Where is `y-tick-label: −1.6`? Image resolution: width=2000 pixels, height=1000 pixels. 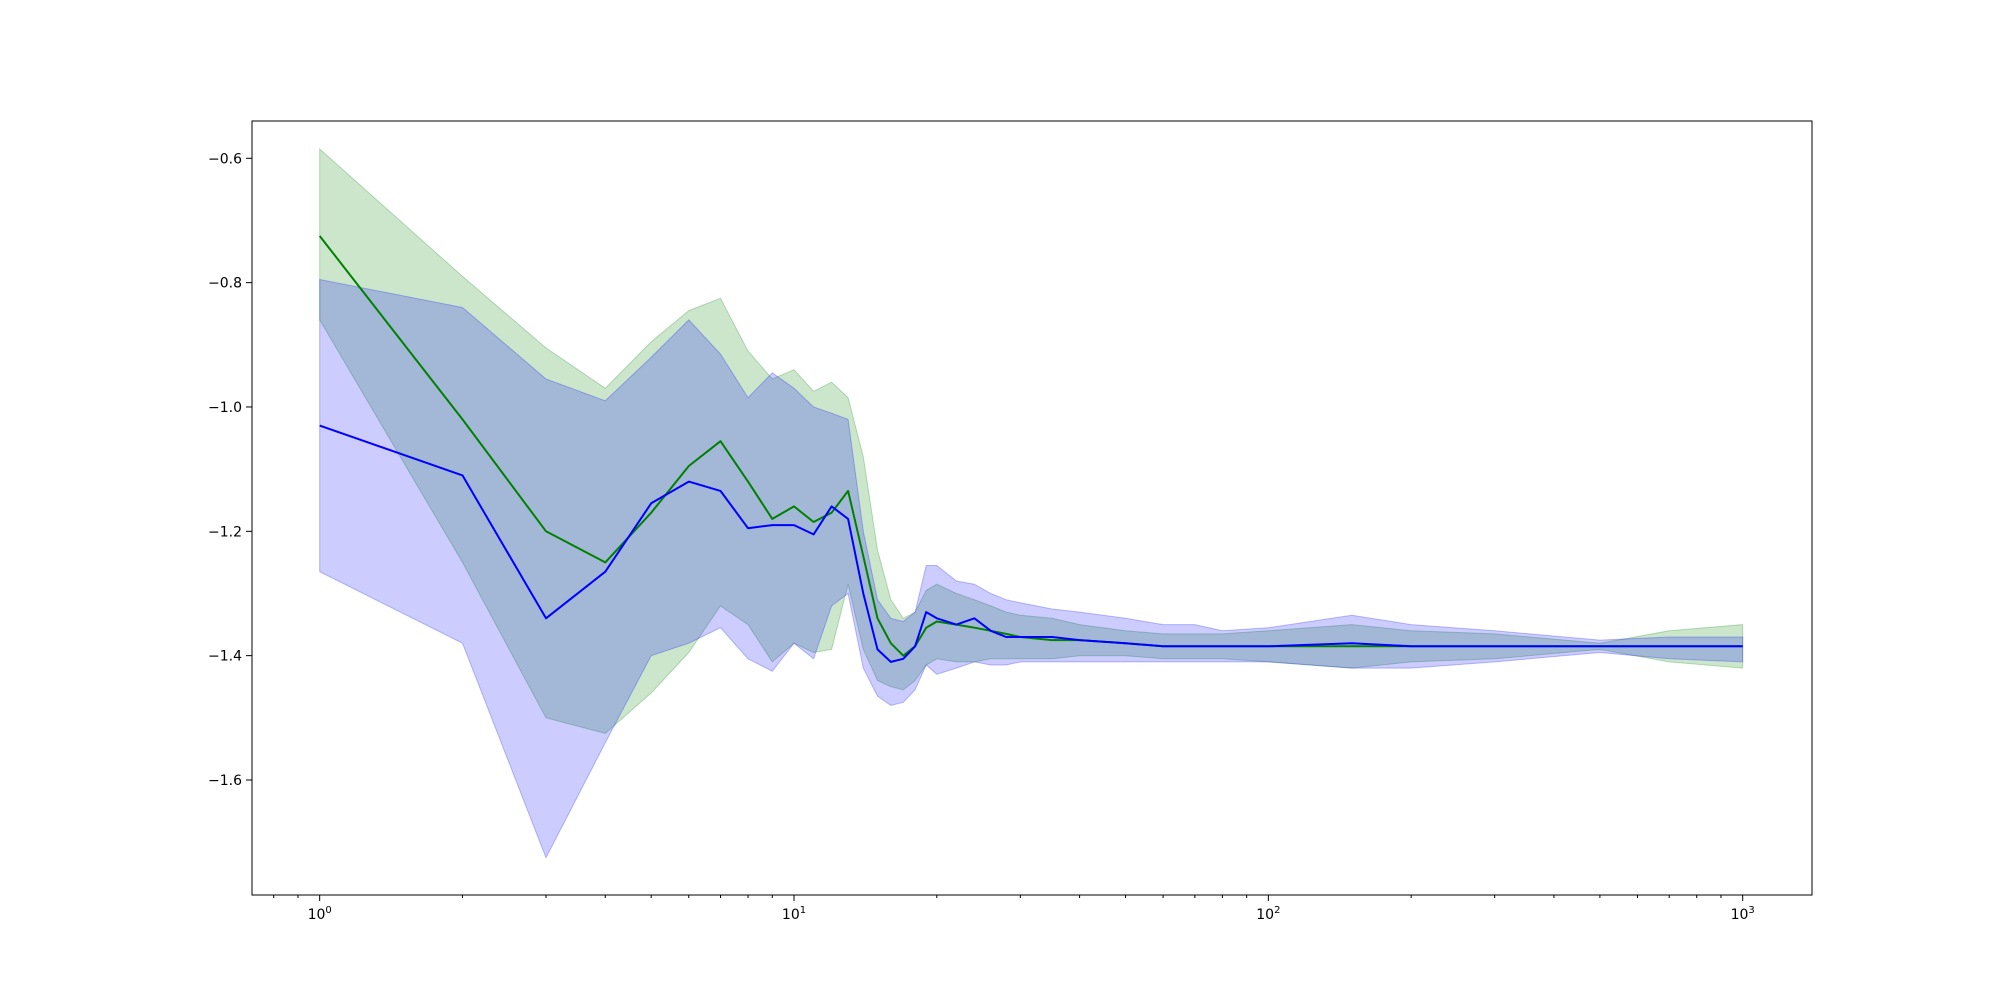
y-tick-label: −1.6 is located at coordinates (225, 781).